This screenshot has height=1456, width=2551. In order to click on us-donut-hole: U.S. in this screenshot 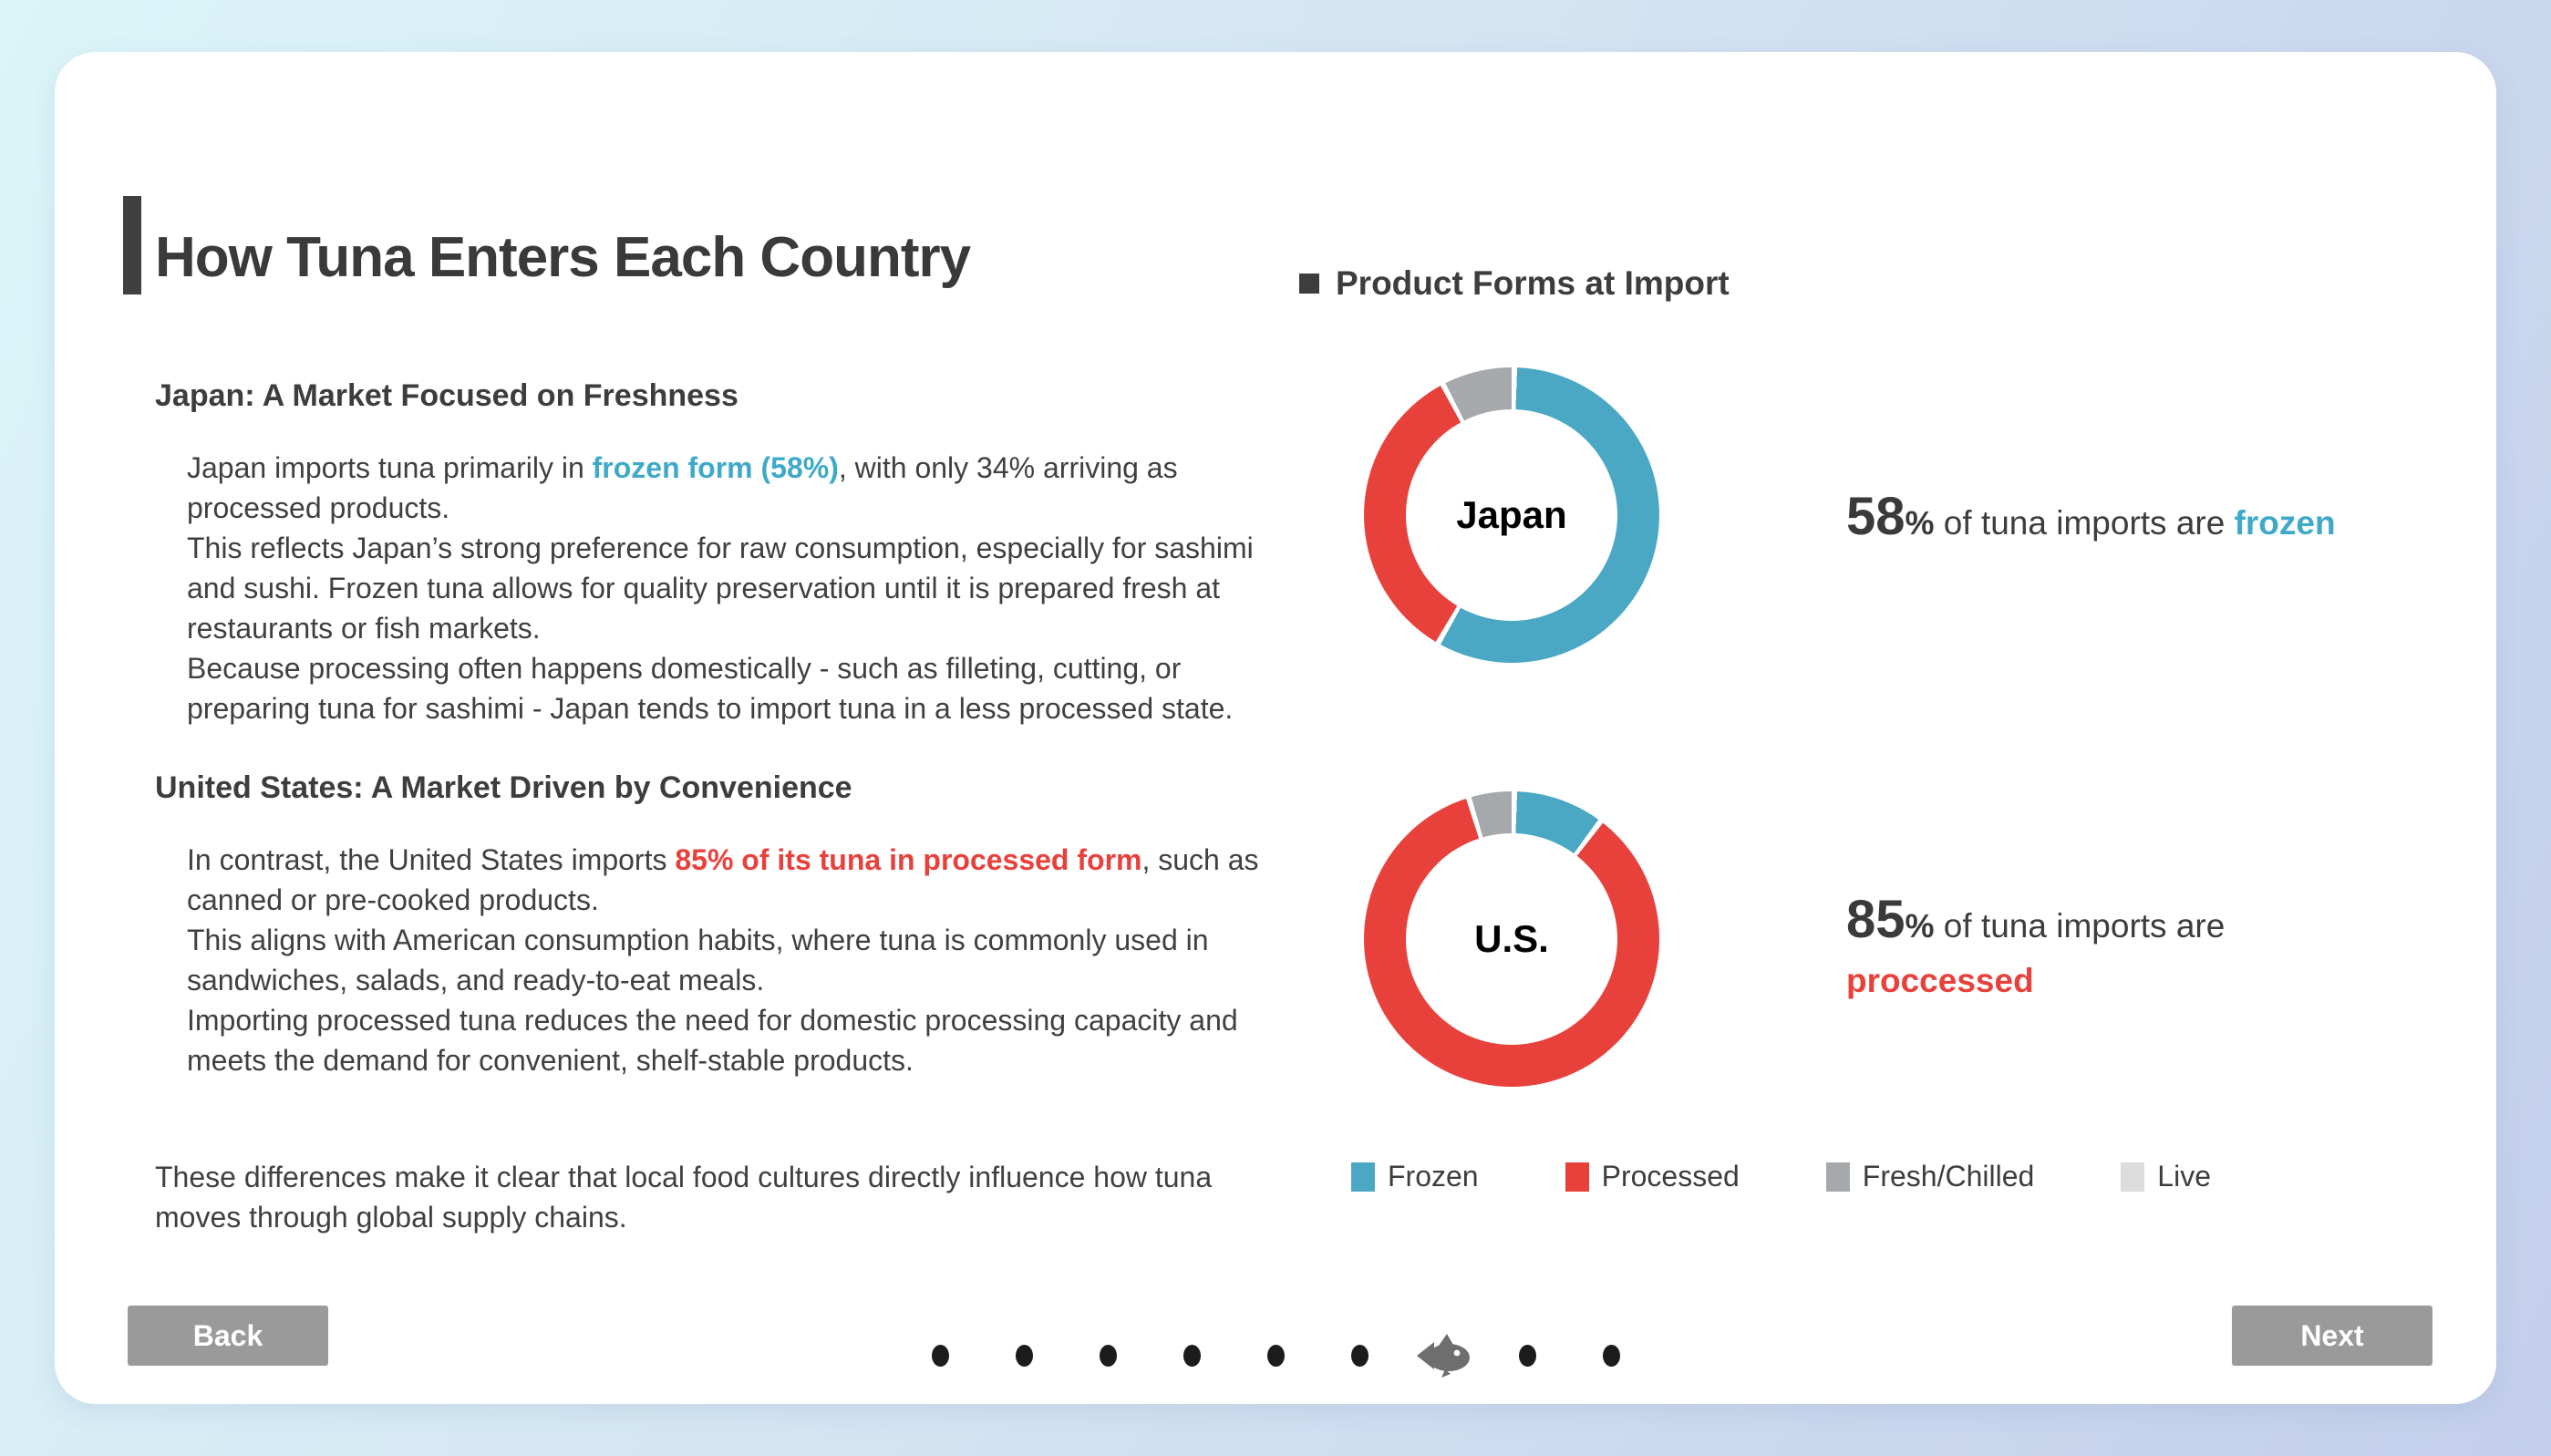, I will do `click(1511, 939)`.